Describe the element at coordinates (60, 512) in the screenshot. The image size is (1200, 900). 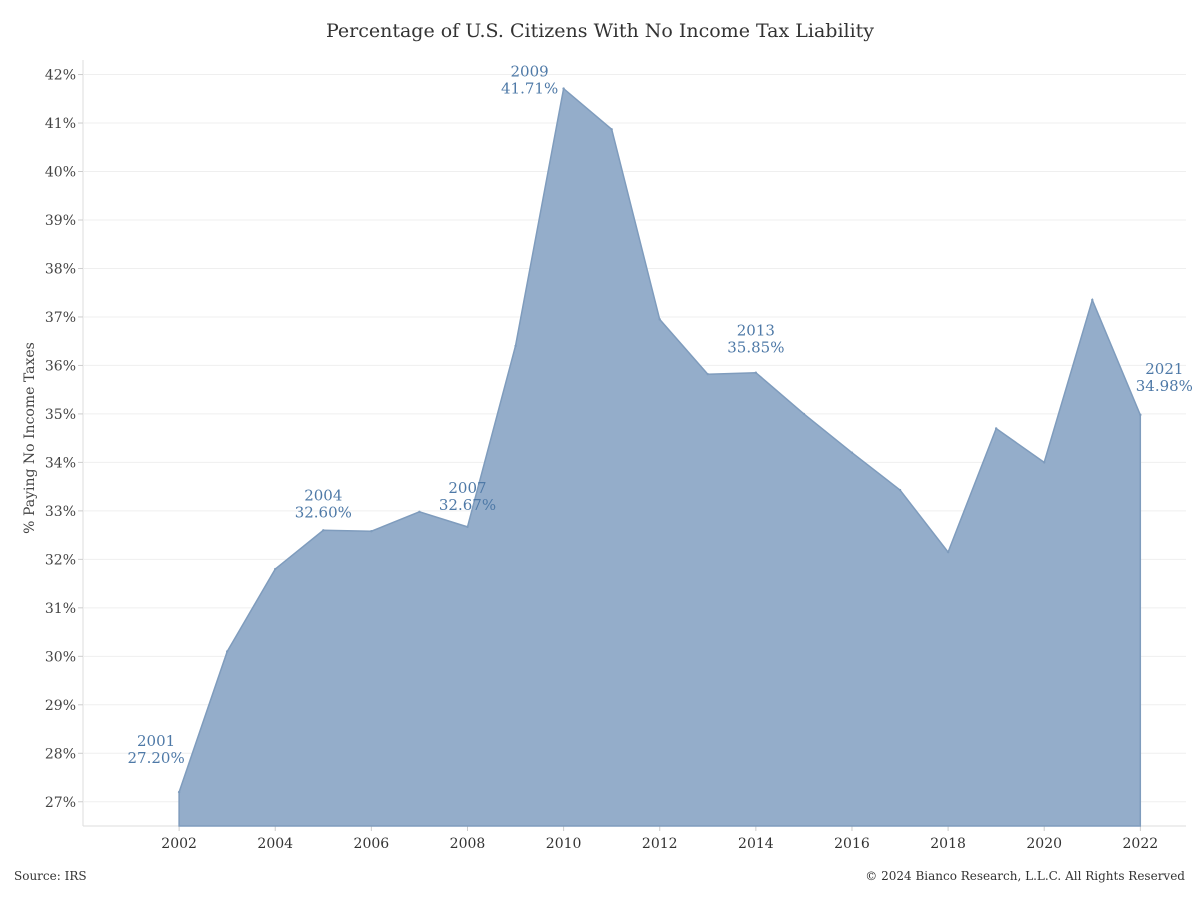
I see `y-tick-label: 33%` at that location.